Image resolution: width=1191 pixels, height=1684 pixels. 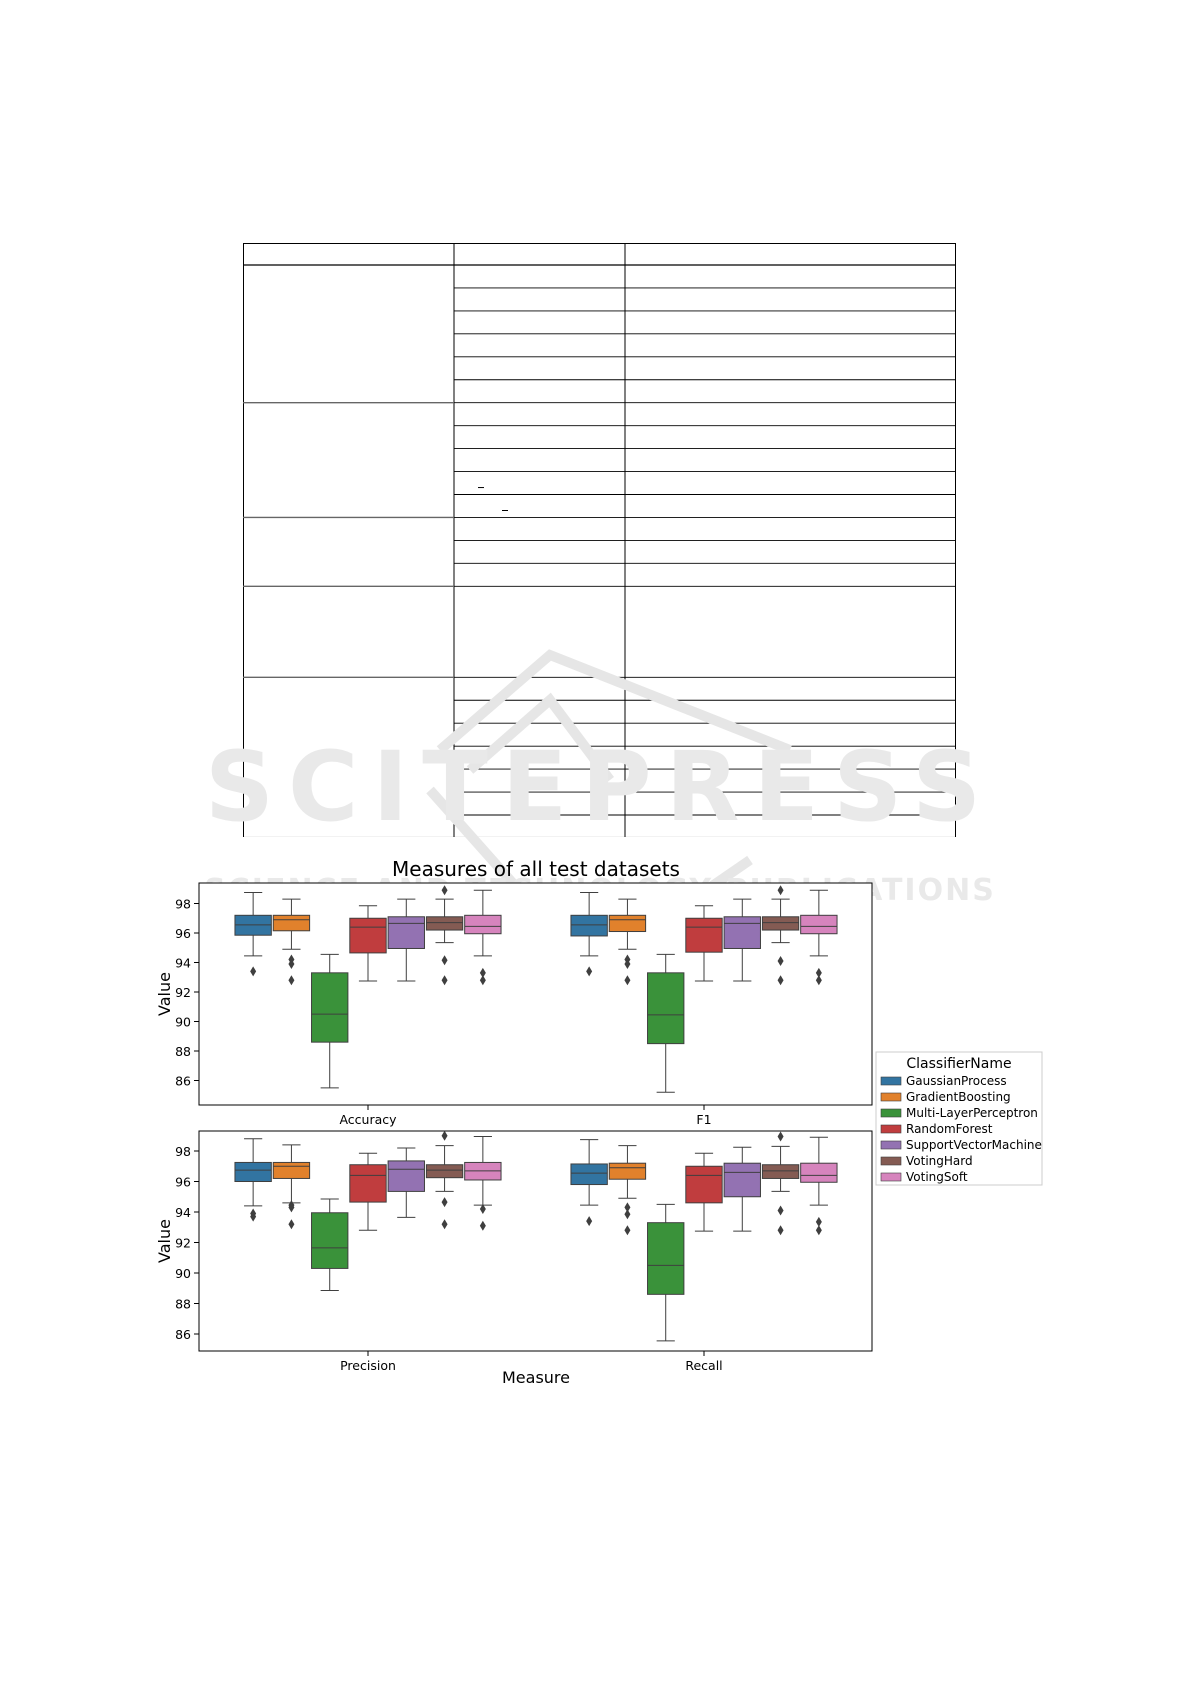 What do you see at coordinates (291, 1187) in the screenshot?
I see `box-precision-gradientboosting` at bounding box center [291, 1187].